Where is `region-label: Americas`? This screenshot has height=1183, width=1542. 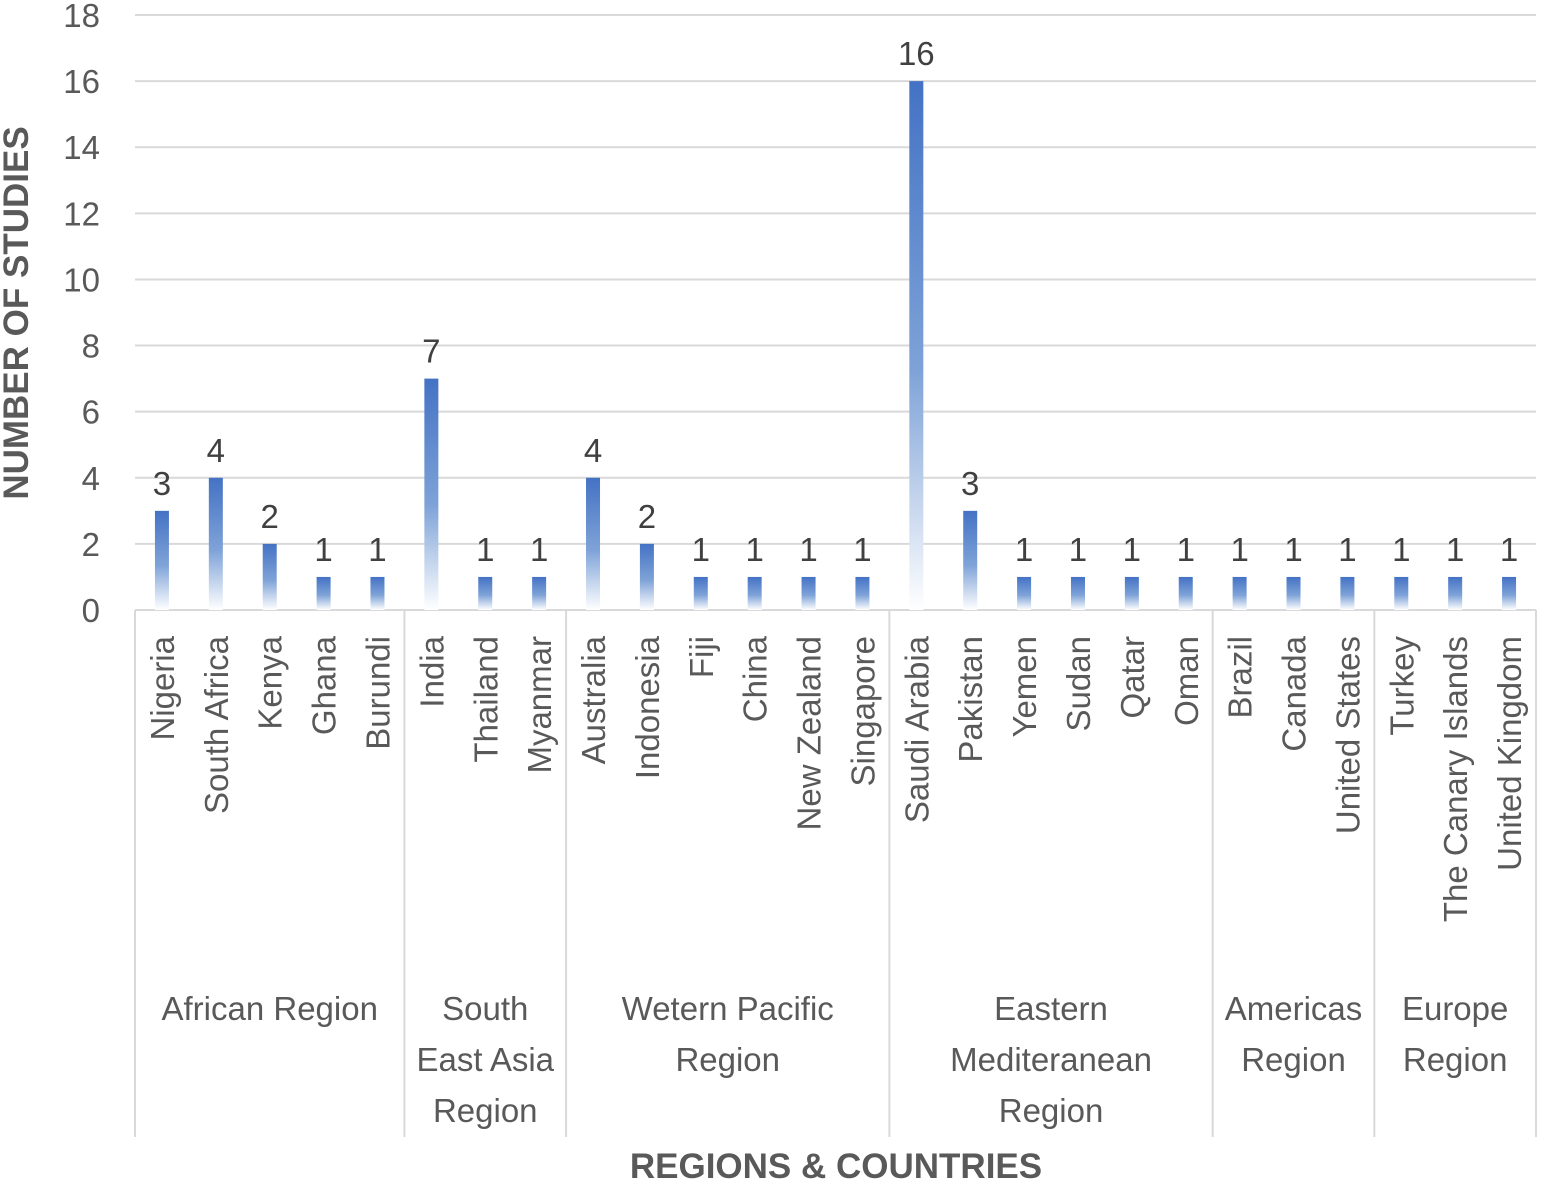 region-label: Americas is located at coordinates (1294, 1008).